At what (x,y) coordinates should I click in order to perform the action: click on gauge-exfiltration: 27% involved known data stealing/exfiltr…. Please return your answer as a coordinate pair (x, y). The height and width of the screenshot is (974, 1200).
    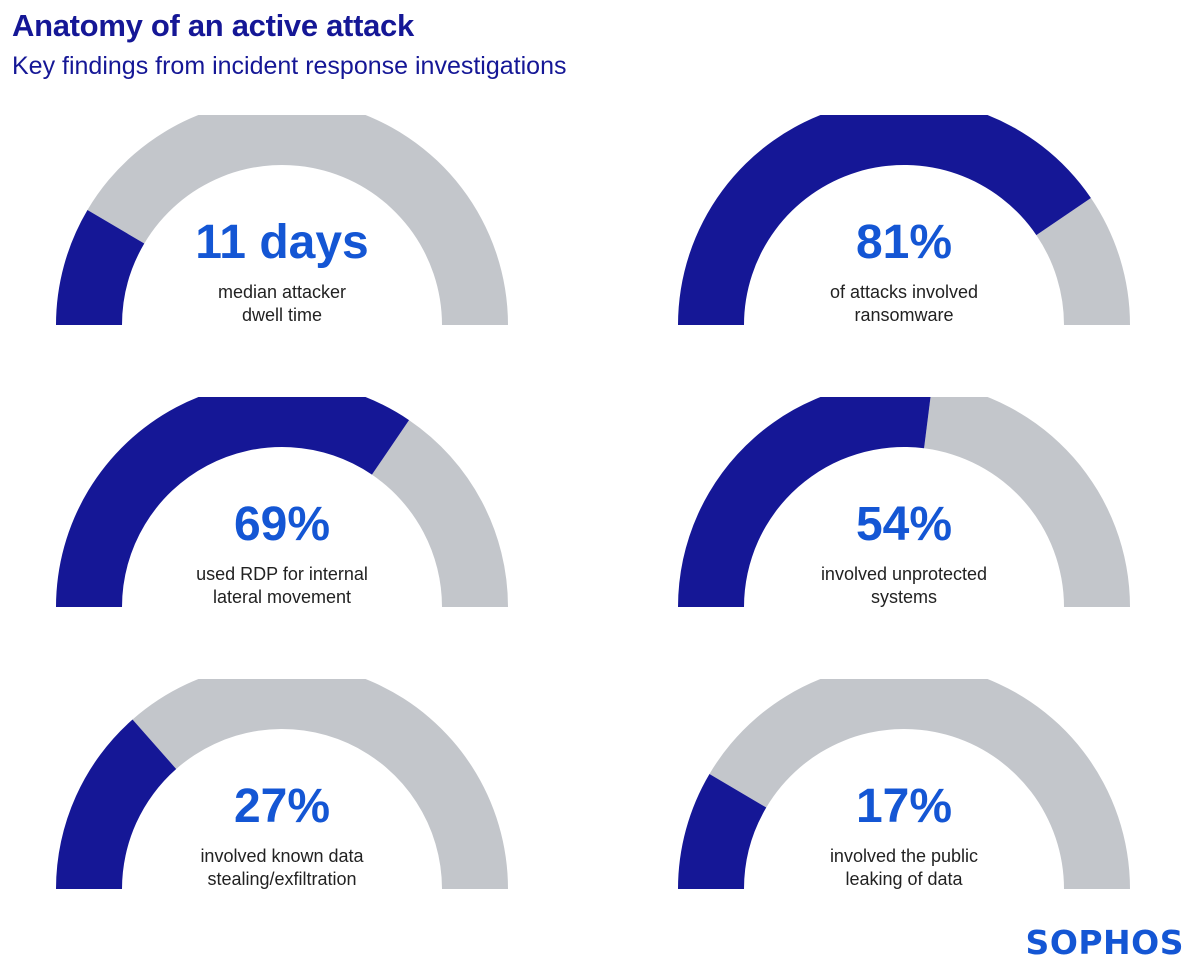
    Looking at the image, I should click on (282, 784).